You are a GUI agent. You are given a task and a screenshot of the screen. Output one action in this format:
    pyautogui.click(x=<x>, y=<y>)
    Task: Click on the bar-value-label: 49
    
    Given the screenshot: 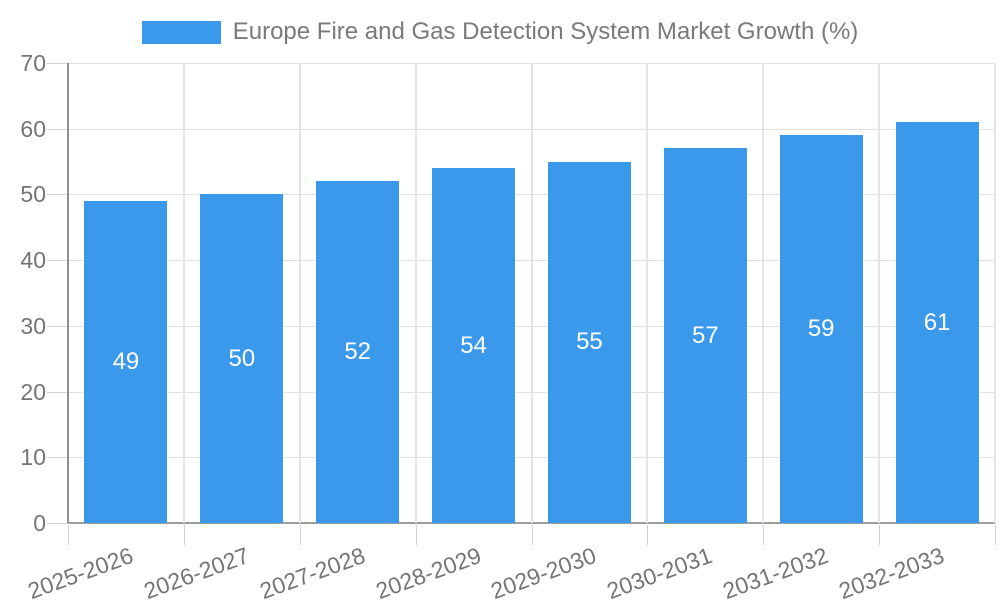 What is the action you would take?
    pyautogui.click(x=126, y=361)
    